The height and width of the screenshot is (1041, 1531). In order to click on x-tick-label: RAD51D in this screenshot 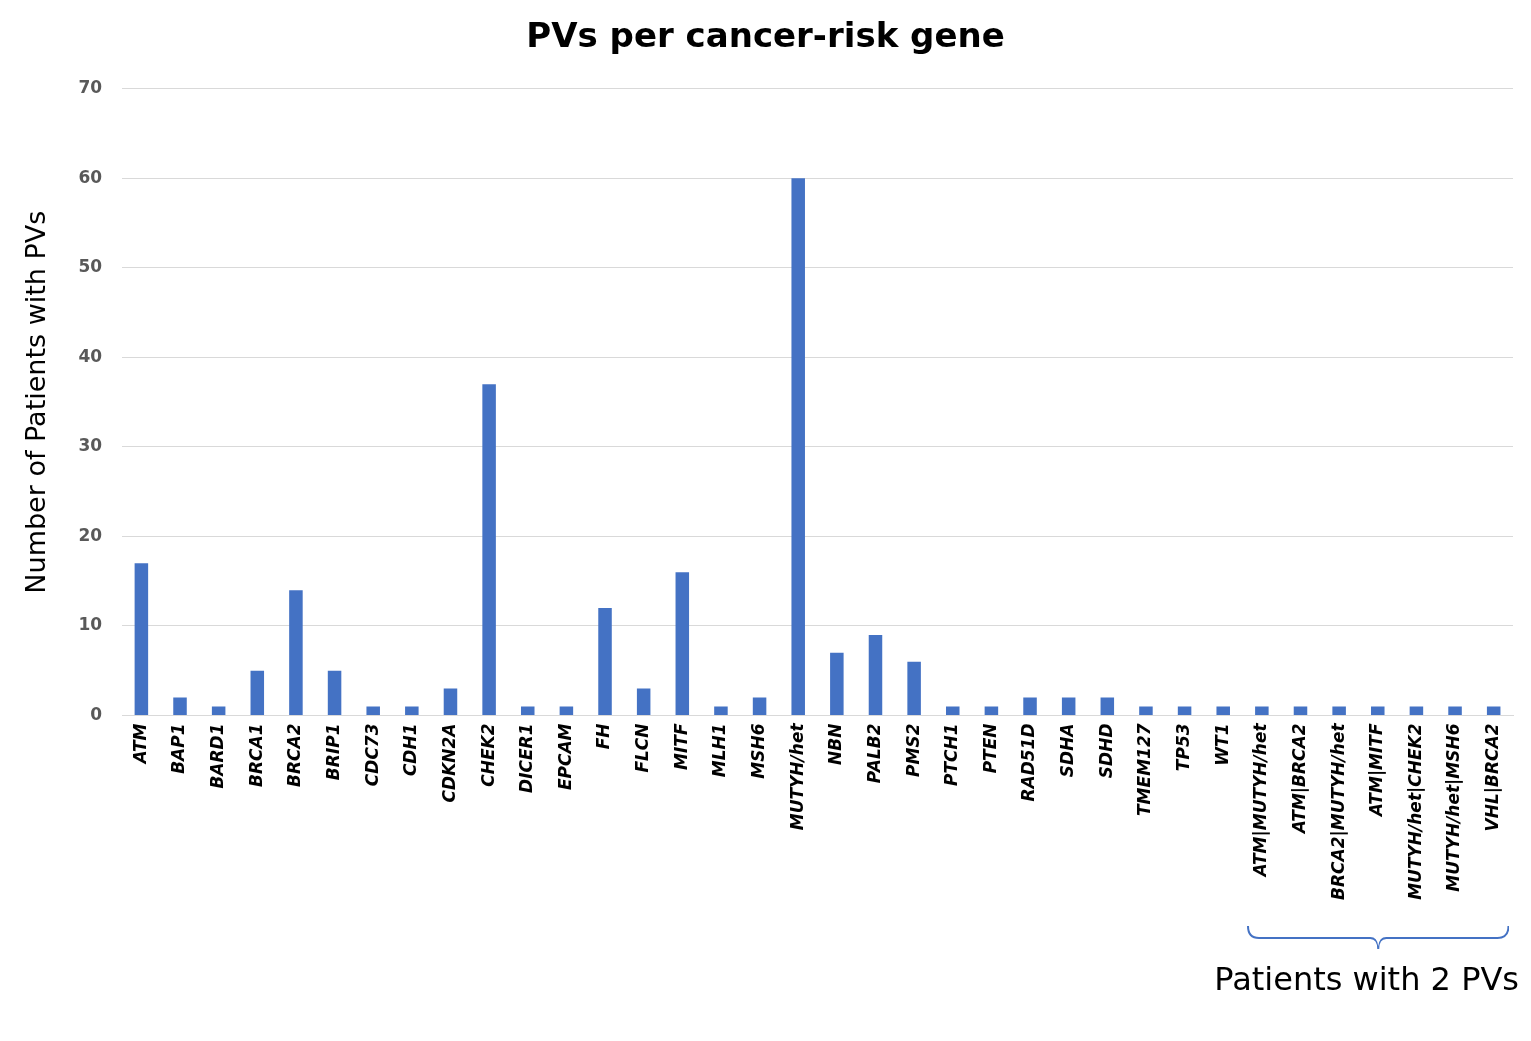, I will do `click(1028, 762)`.